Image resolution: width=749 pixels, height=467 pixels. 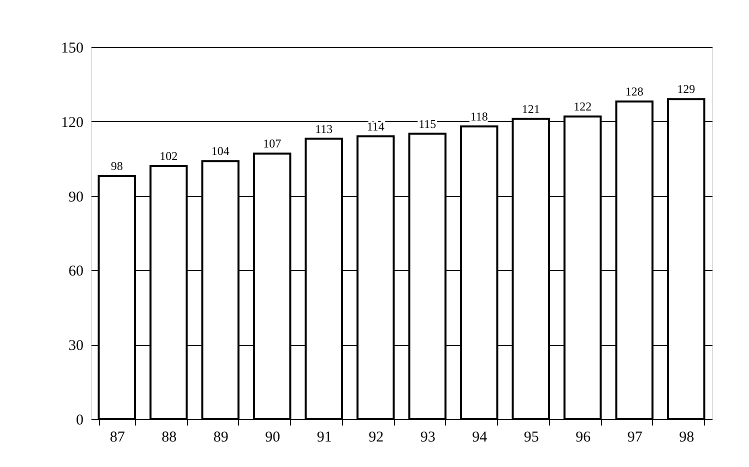 I want to click on y-tick-label: 60, so click(x=76, y=272).